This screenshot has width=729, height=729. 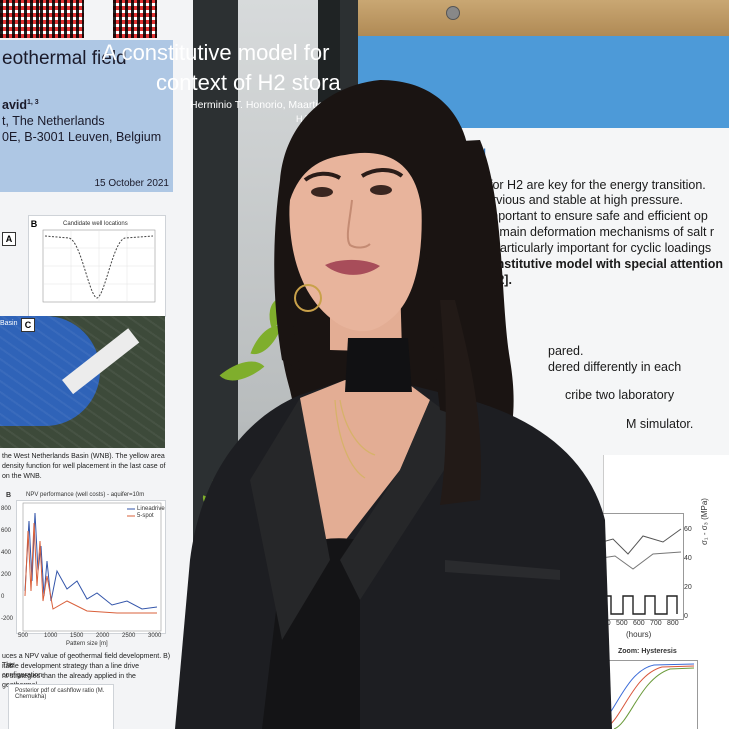 I want to click on neckline, so click(x=365, y=470).